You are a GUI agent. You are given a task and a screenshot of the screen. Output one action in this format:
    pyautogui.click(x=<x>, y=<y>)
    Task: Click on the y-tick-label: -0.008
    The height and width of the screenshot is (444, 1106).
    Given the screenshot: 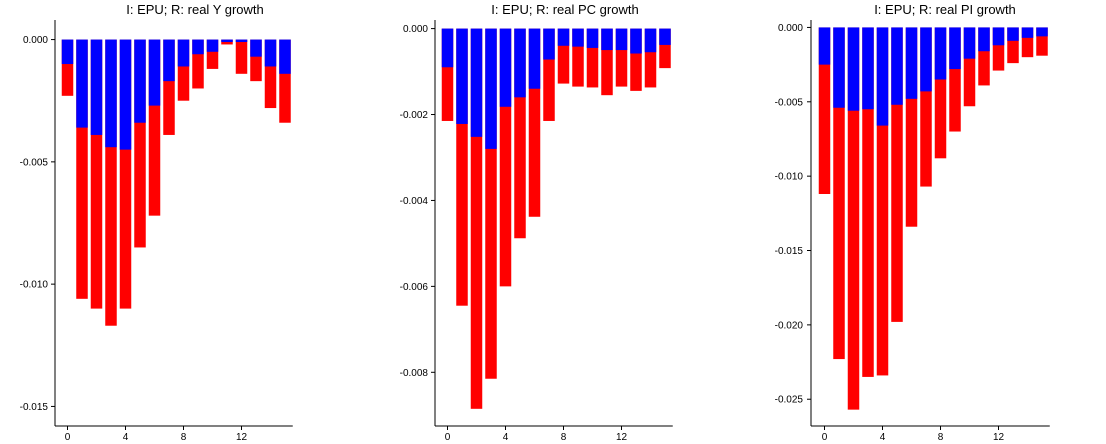 What is the action you would take?
    pyautogui.click(x=414, y=373)
    